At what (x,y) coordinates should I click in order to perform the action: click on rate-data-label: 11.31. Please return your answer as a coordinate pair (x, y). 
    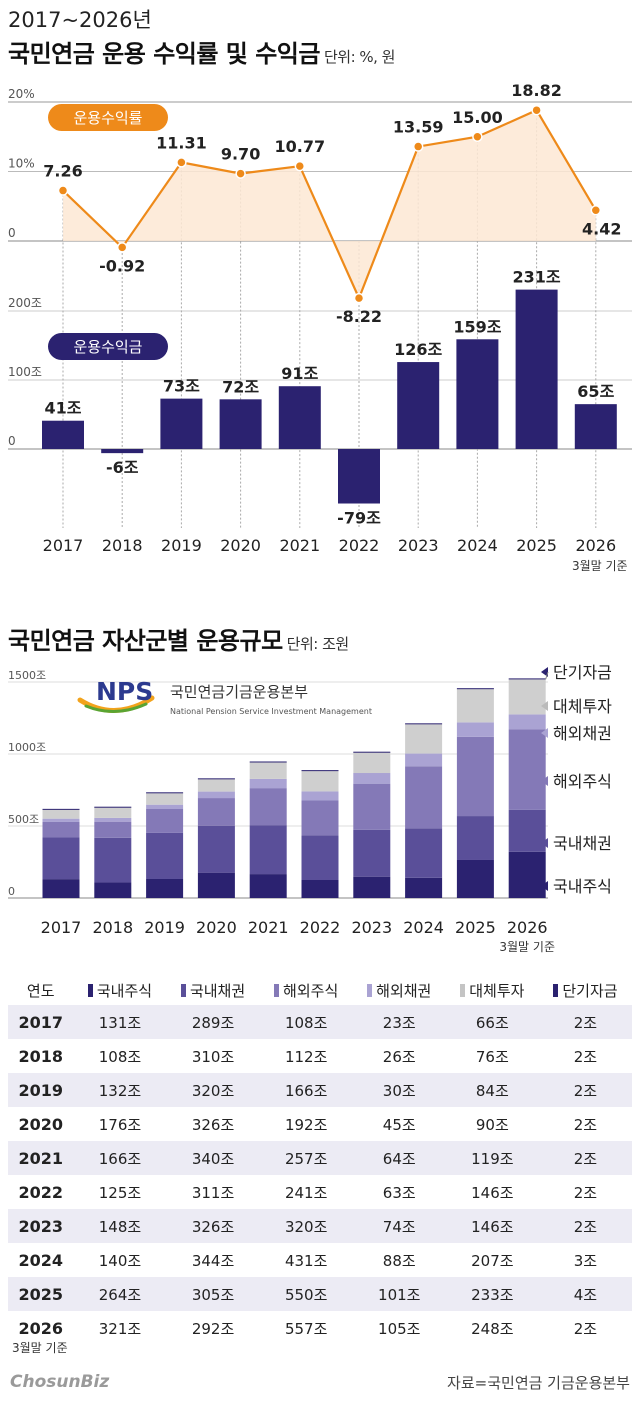
    Looking at the image, I should click on (181, 142).